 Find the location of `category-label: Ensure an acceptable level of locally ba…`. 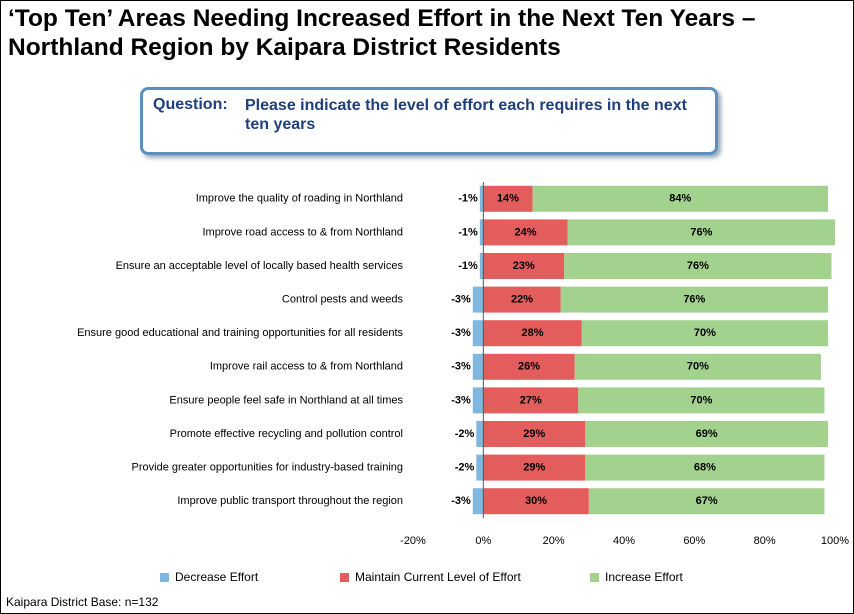

category-label: Ensure an acceptable level of locally ba… is located at coordinates (260, 266).